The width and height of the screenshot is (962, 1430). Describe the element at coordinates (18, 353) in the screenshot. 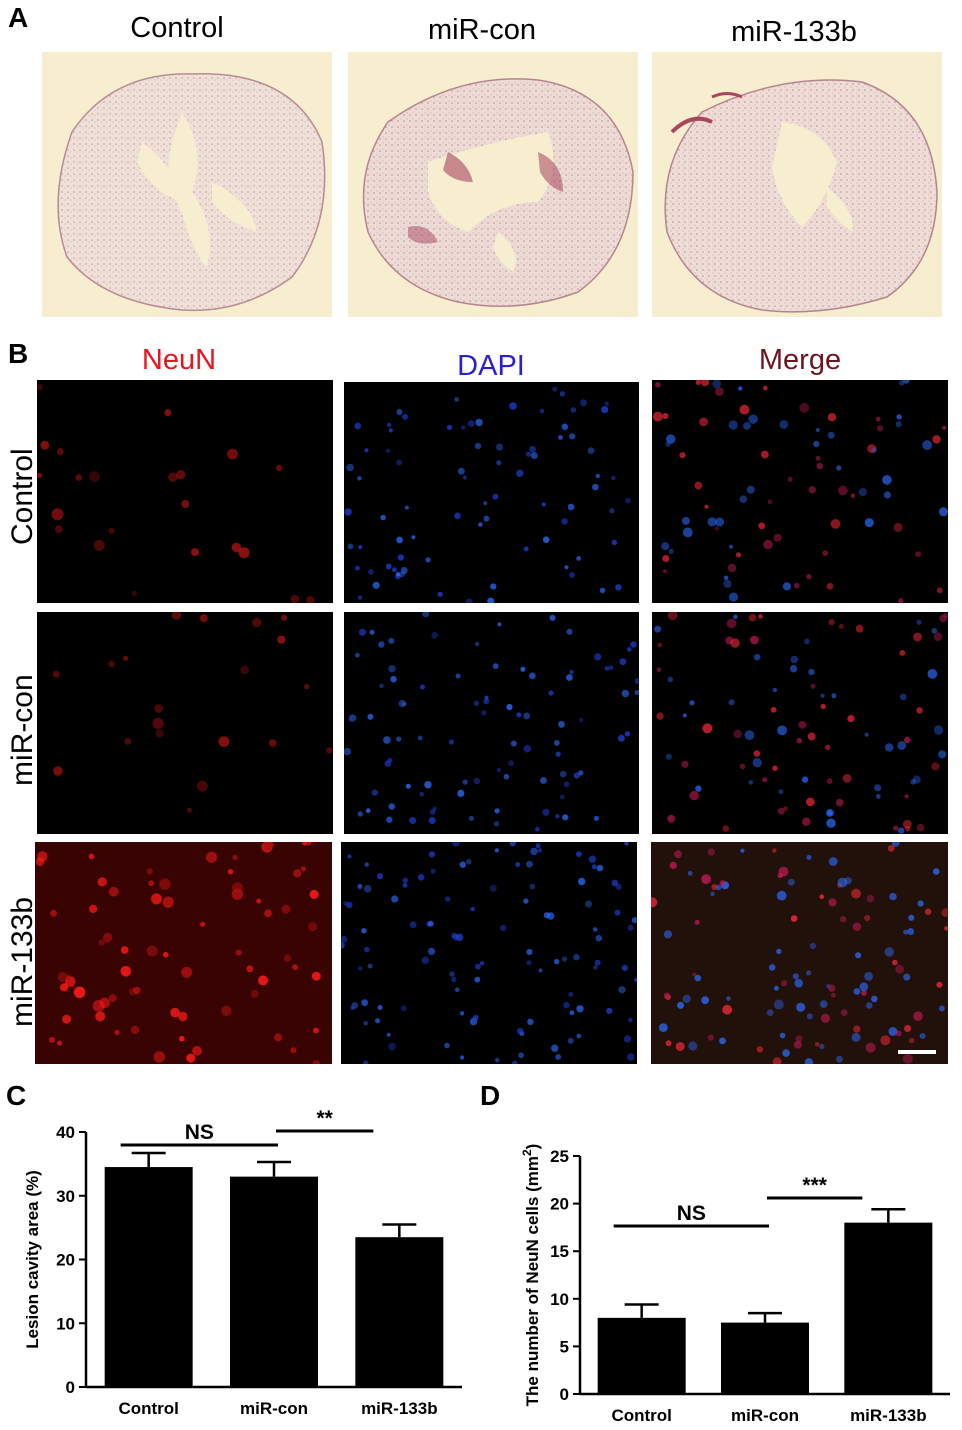

I see `panel-b-letter: B` at that location.